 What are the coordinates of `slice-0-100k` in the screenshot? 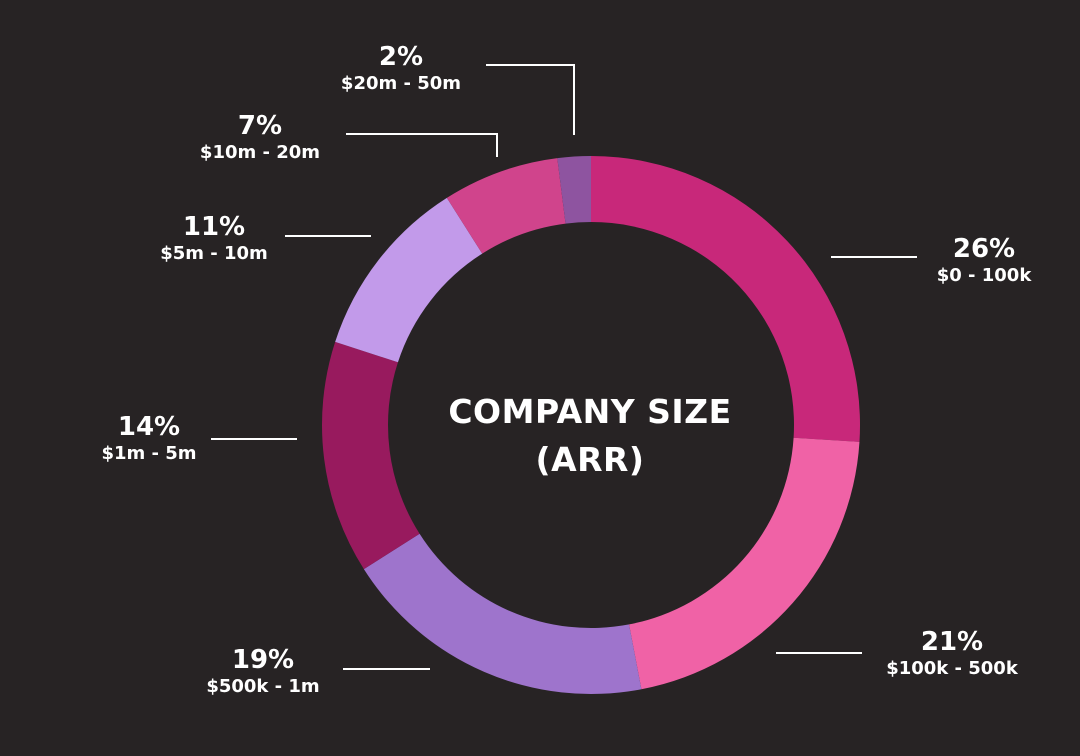 It's located at (725, 299).